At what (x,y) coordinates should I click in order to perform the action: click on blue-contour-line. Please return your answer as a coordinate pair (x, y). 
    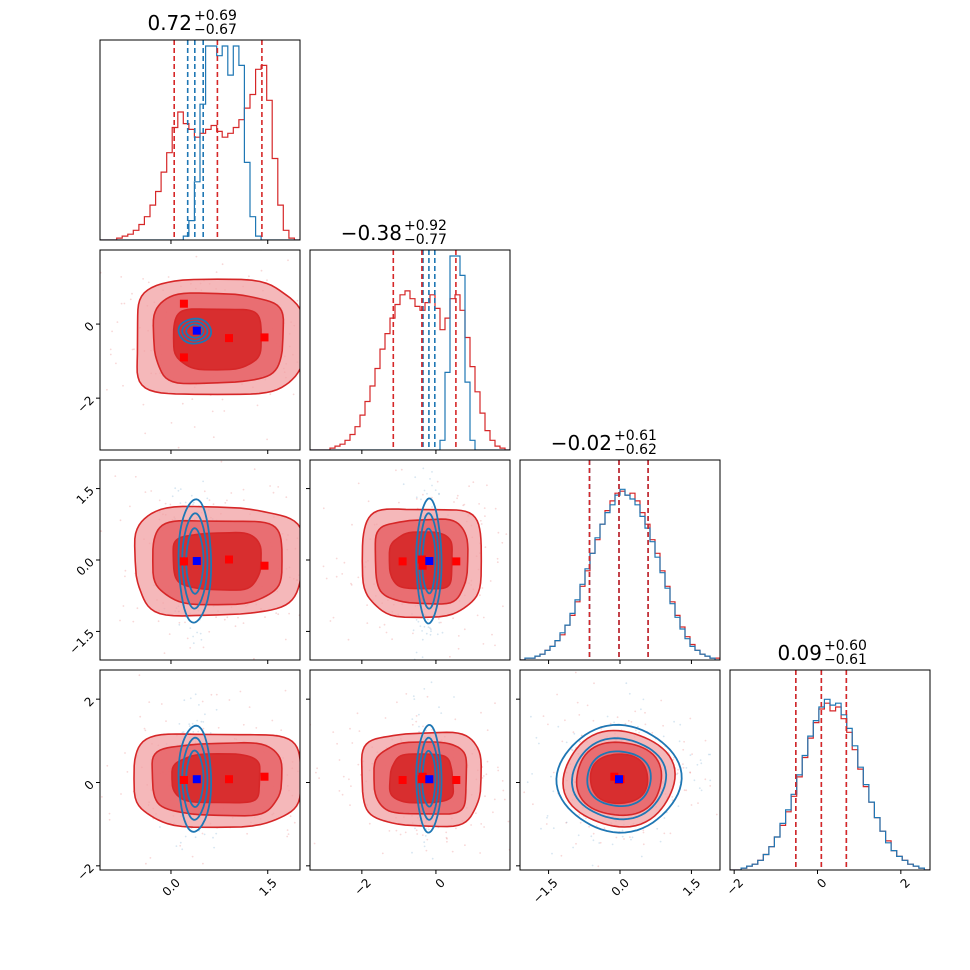
    Looking at the image, I should click on (619, 778).